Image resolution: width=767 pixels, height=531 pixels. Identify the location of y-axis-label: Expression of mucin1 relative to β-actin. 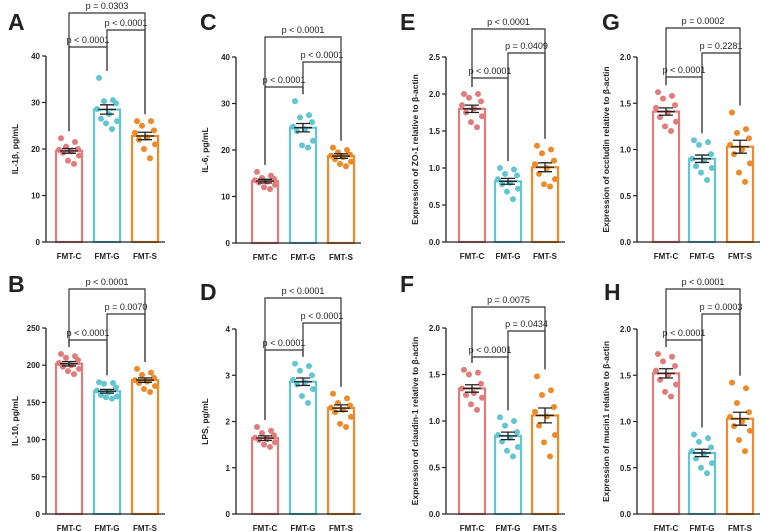
(606, 421).